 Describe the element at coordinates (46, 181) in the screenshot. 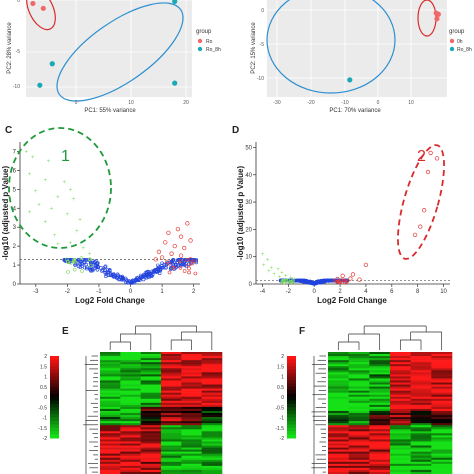

I see `panel-c-down-point-4: +` at that location.